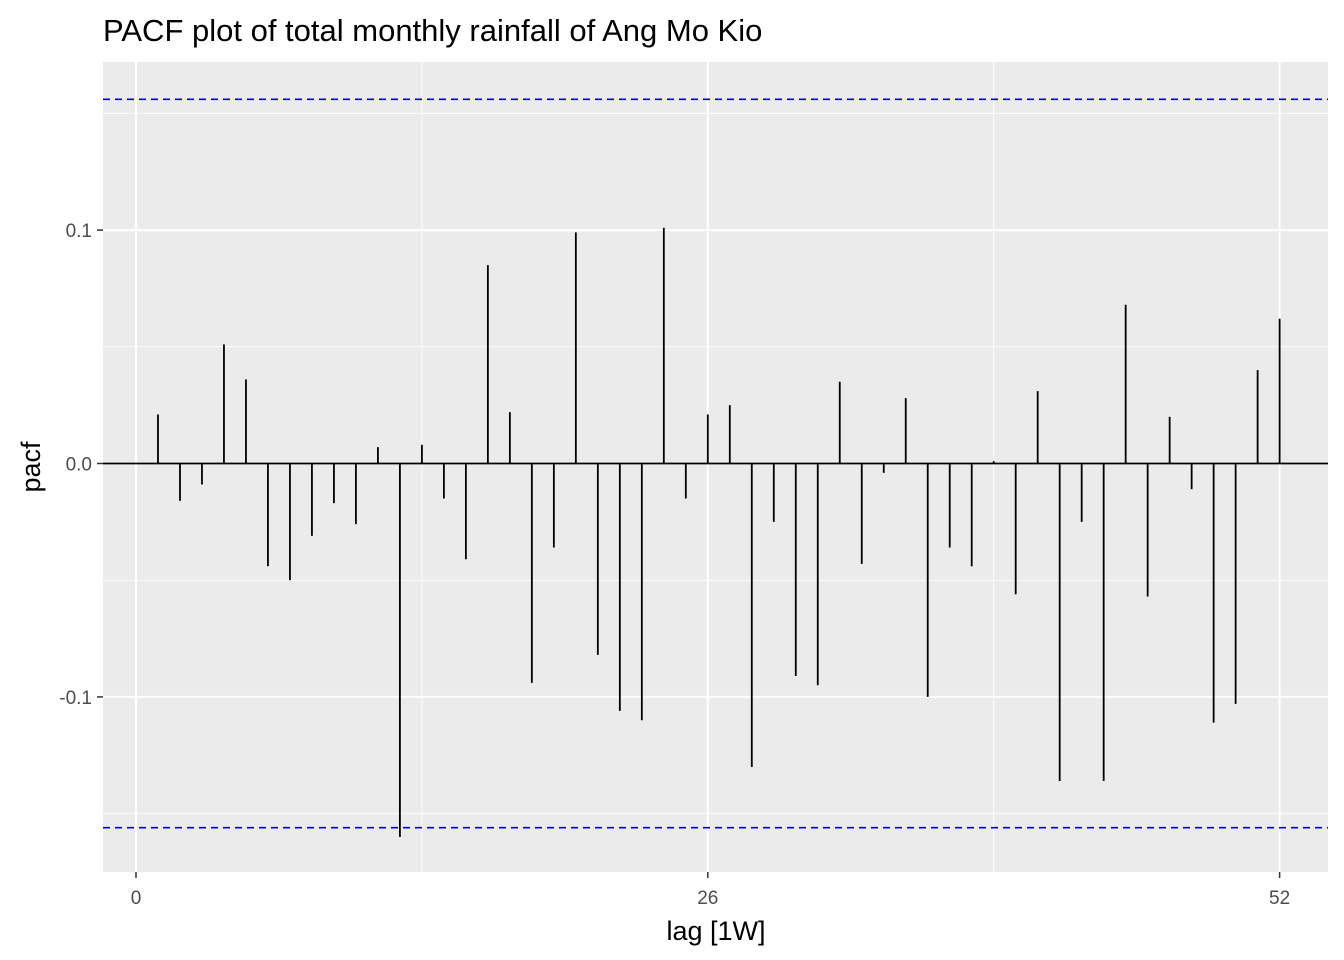  Describe the element at coordinates (75, 698) in the screenshot. I see `y-tick-label: -0.1` at that location.